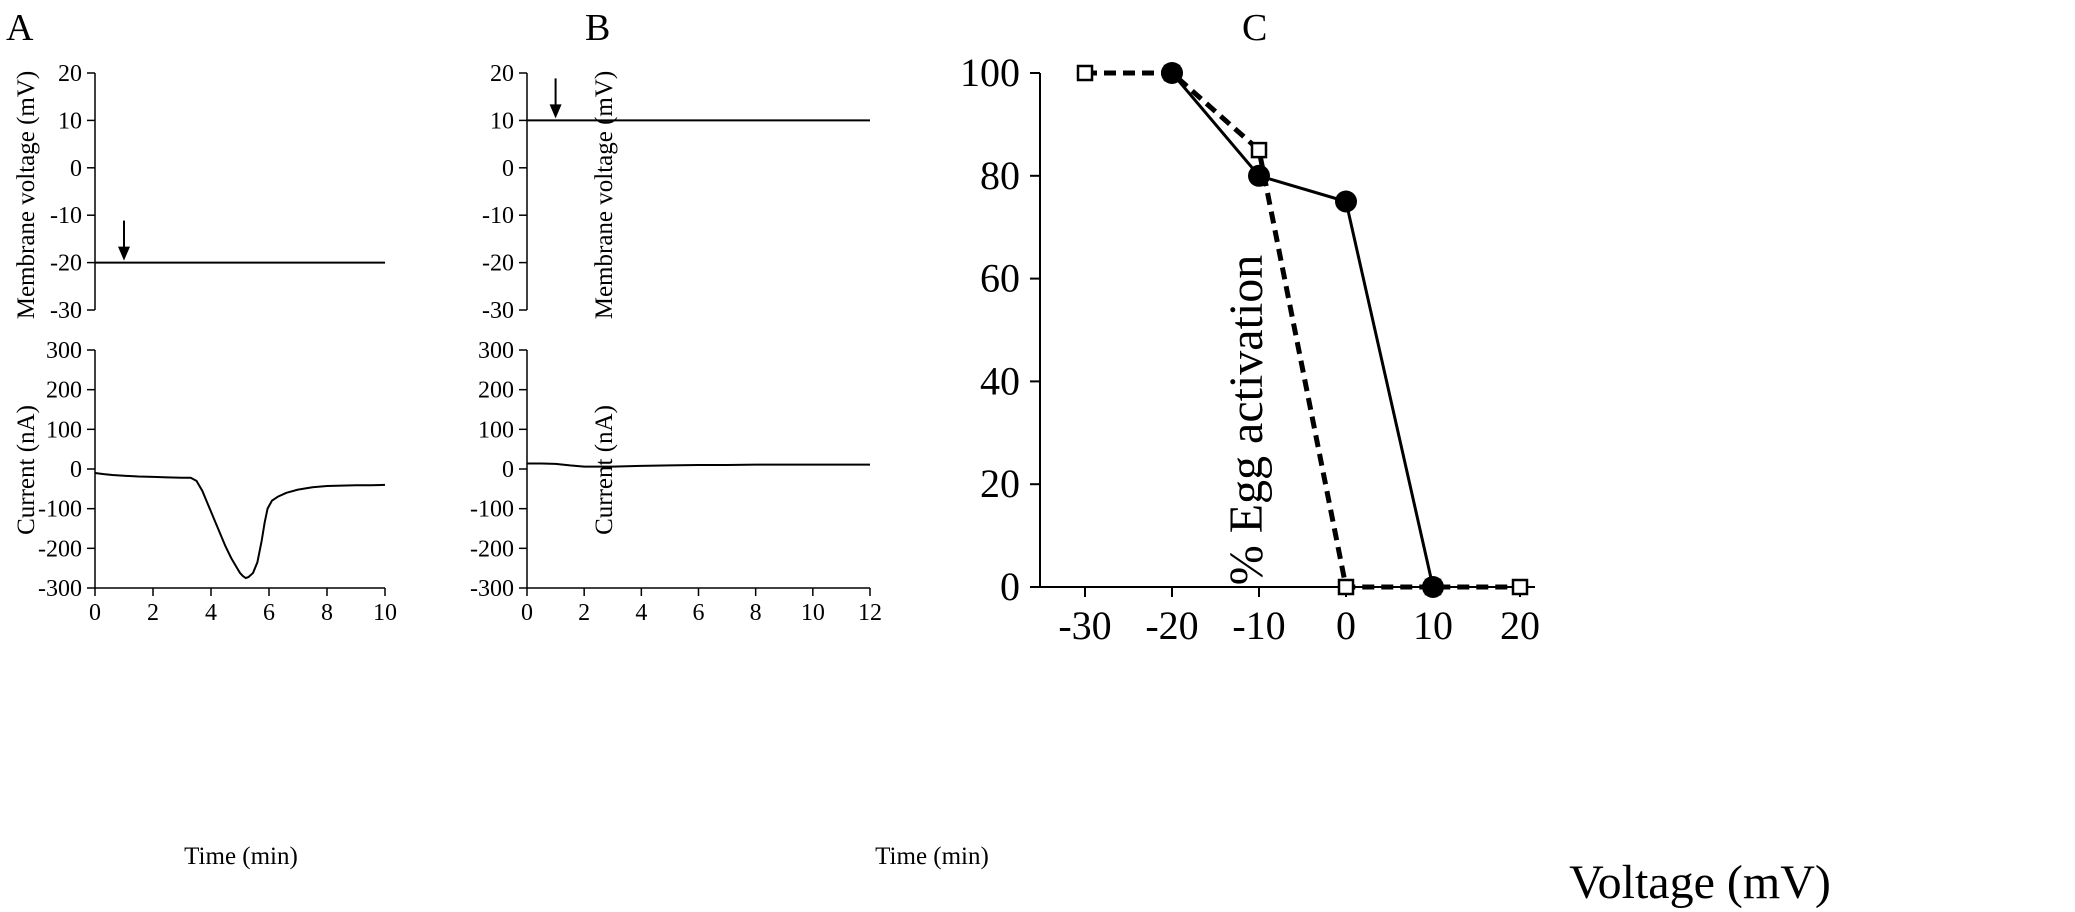 Image resolution: width=2075 pixels, height=912 pixels. Describe the element at coordinates (1010, 586) in the screenshot. I see `panel-c-y-tick-label: 0` at that location.